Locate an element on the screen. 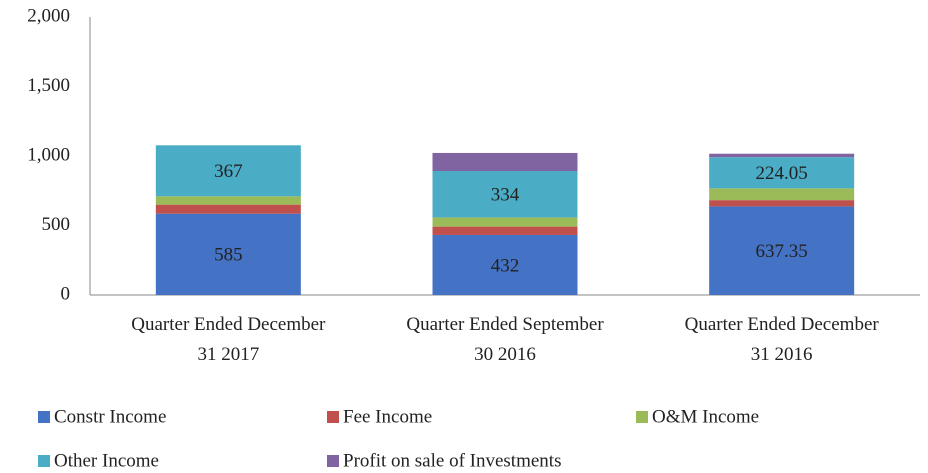  y-tick-label: 1,000 is located at coordinates (48, 154).